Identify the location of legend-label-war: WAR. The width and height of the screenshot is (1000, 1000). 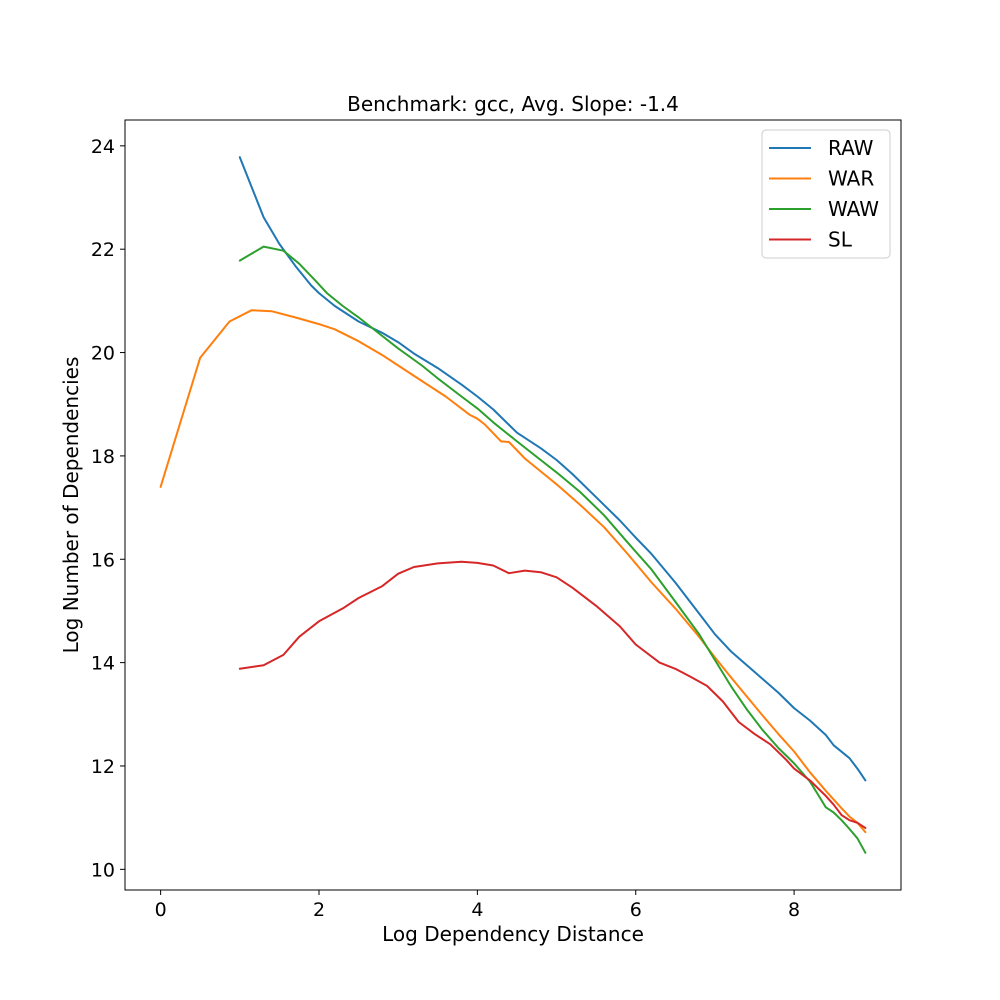
(851, 179).